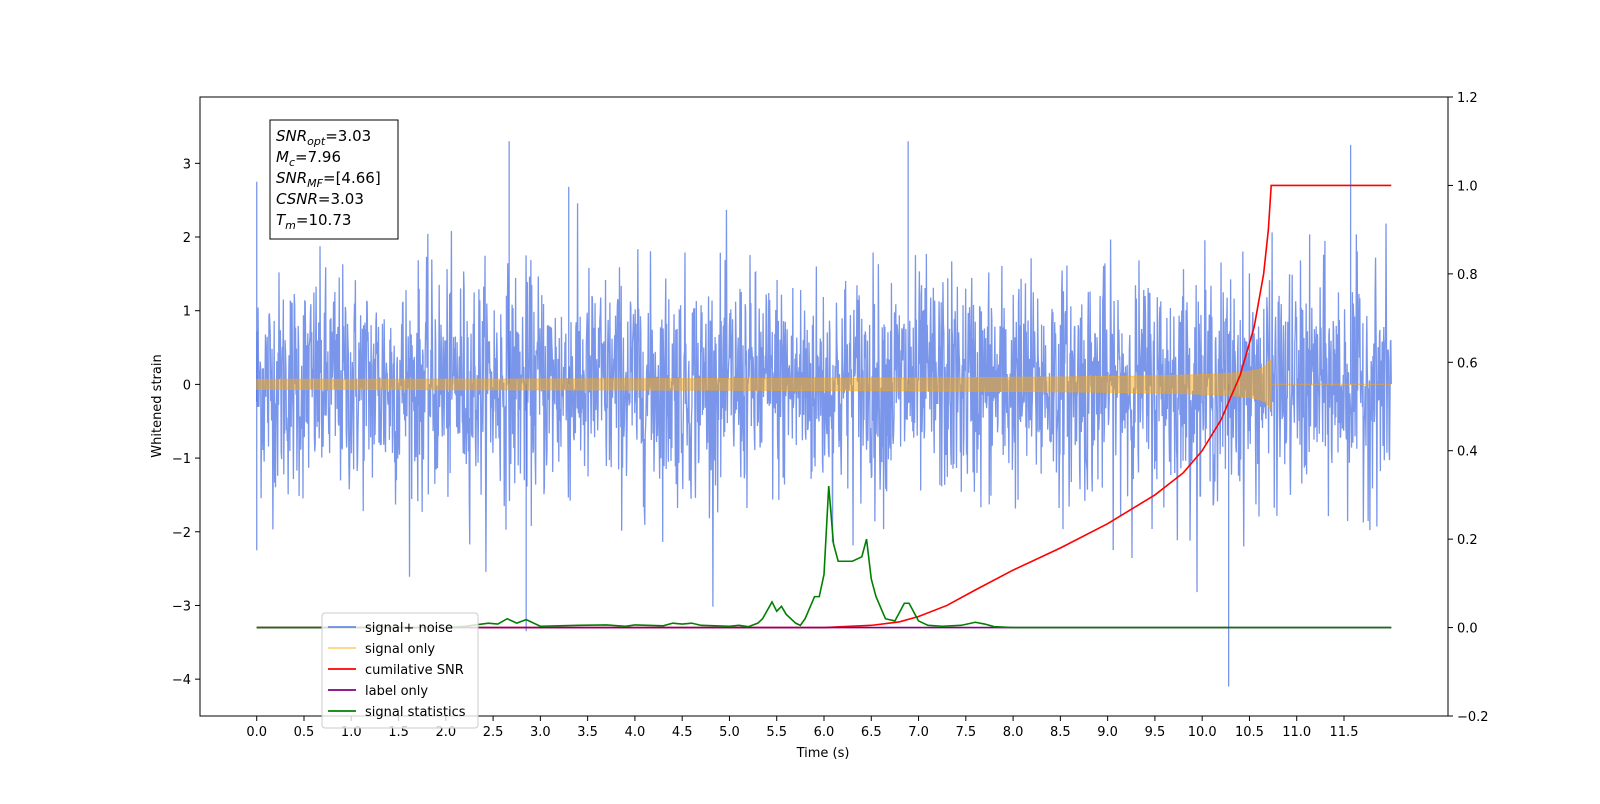 The width and height of the screenshot is (1600, 804). I want to click on series-signal-only, so click(764, 384).